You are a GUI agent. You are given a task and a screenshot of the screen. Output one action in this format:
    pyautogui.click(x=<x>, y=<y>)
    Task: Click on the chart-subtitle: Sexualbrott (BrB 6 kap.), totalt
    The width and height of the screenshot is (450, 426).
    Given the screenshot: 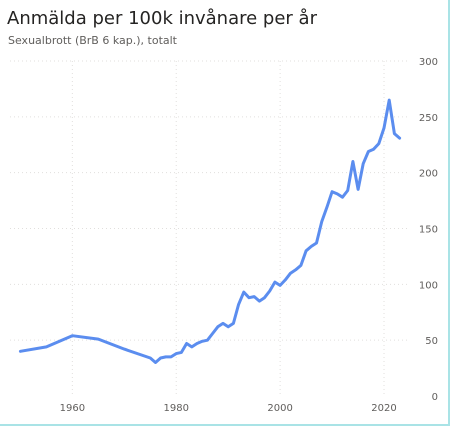 What is the action you would take?
    pyautogui.click(x=92, y=40)
    